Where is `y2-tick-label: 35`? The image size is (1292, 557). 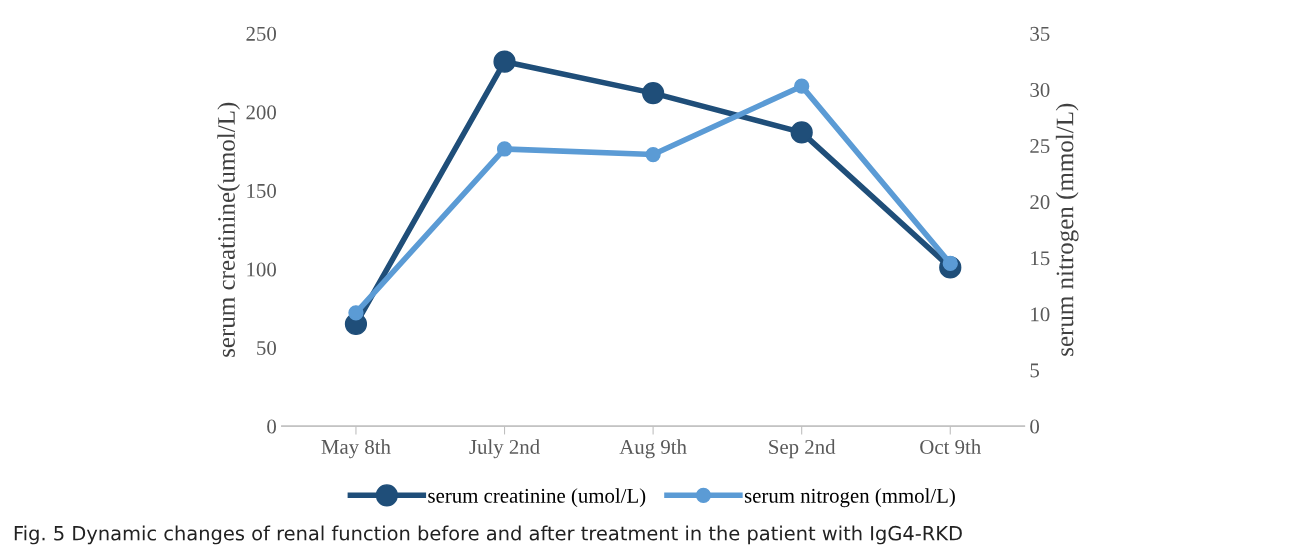
y2-tick-label: 35 is located at coordinates (1040, 33).